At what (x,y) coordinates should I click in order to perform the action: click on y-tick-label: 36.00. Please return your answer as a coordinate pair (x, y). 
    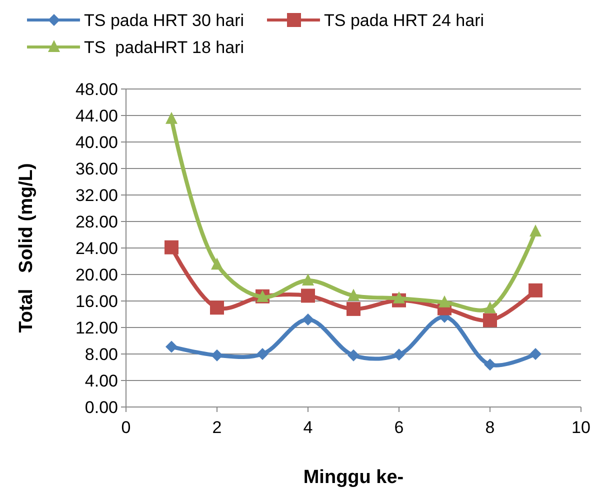
    Looking at the image, I should click on (96, 168).